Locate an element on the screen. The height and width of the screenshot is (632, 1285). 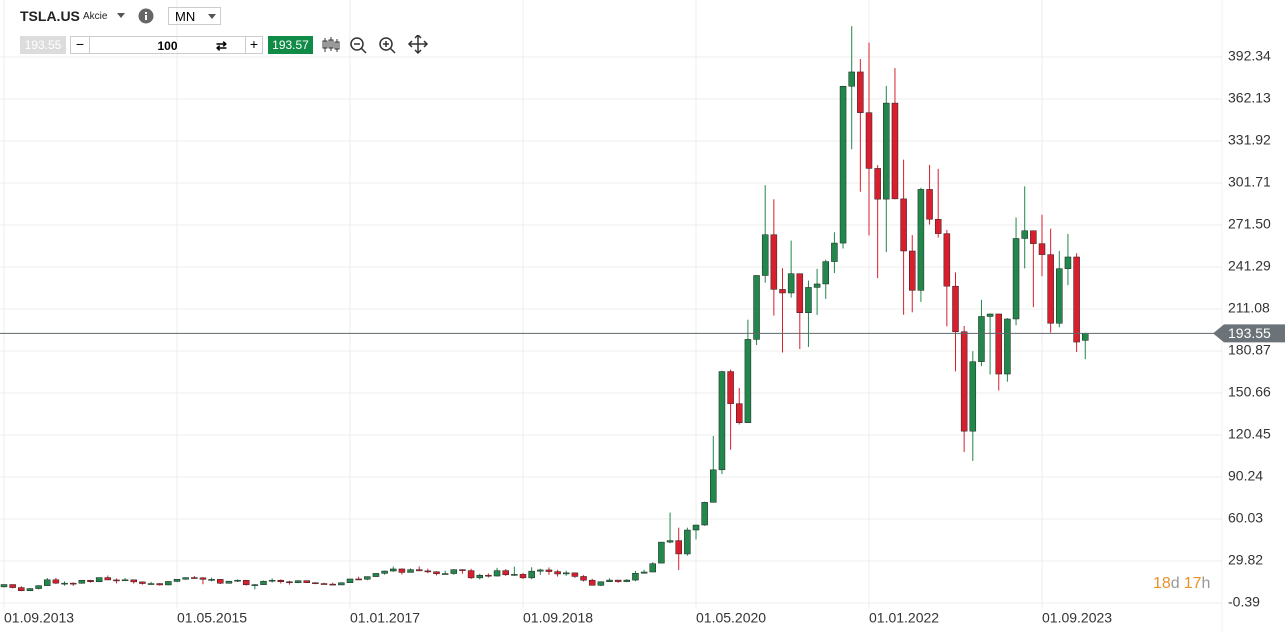
info-icon is located at coordinates (146, 16).